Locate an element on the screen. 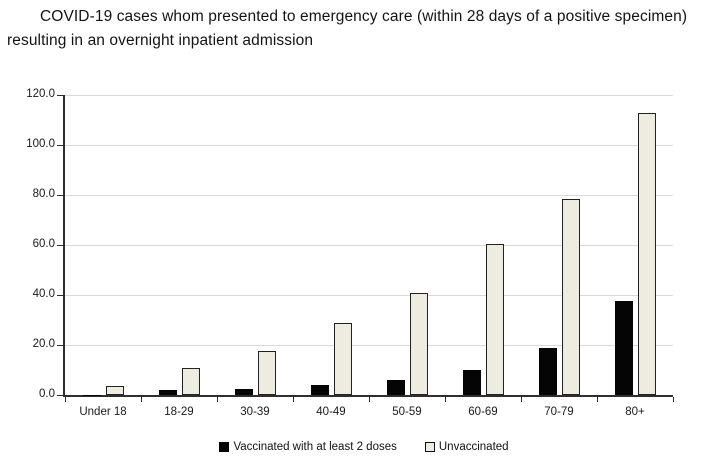 This screenshot has height=464, width=728. y-tick-label: 0.0 is located at coordinates (47, 394).